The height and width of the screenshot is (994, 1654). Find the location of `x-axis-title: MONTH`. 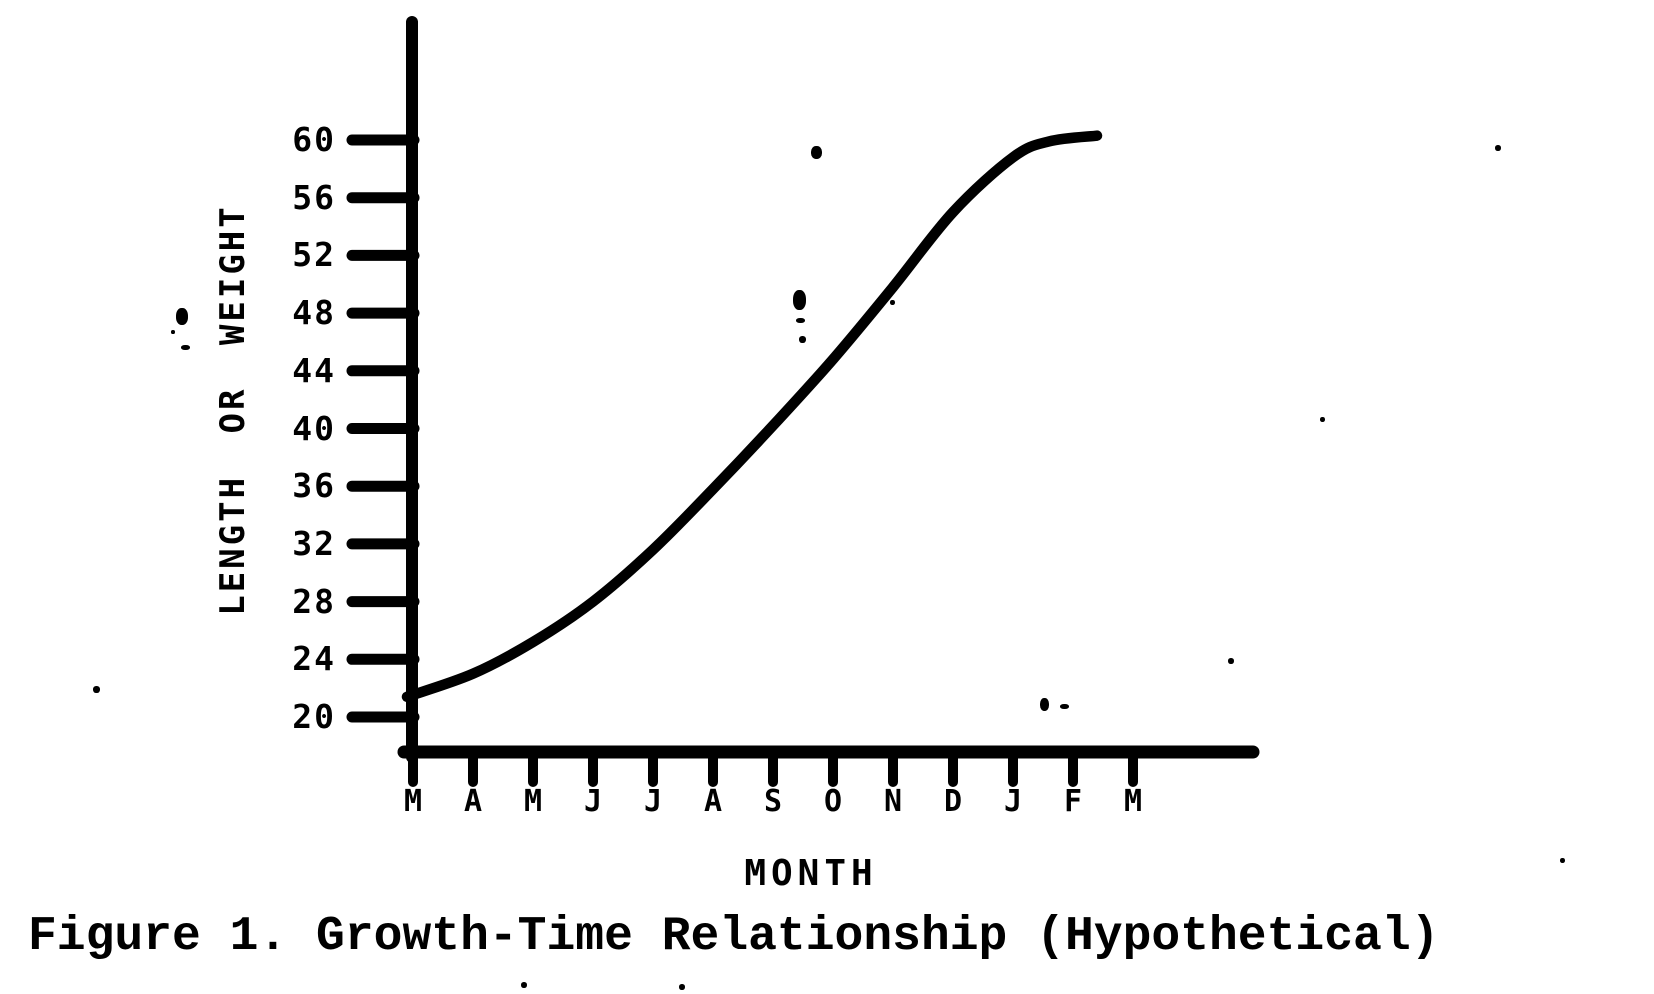

x-axis-title: MONTH is located at coordinates (811, 873).